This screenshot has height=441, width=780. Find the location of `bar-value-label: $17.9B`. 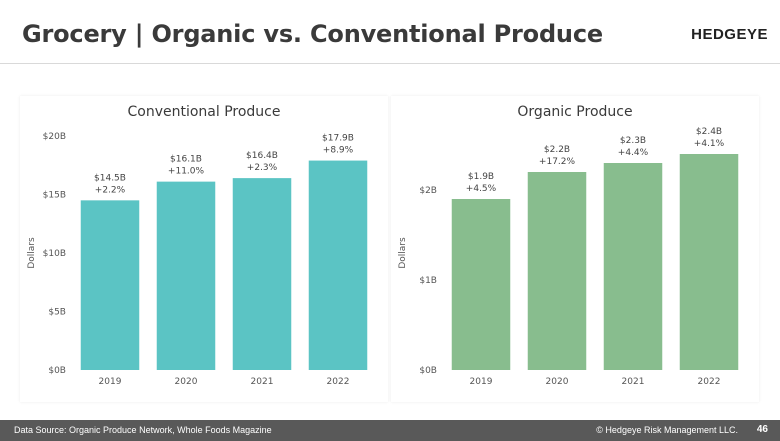

bar-value-label: $17.9B is located at coordinates (338, 139).